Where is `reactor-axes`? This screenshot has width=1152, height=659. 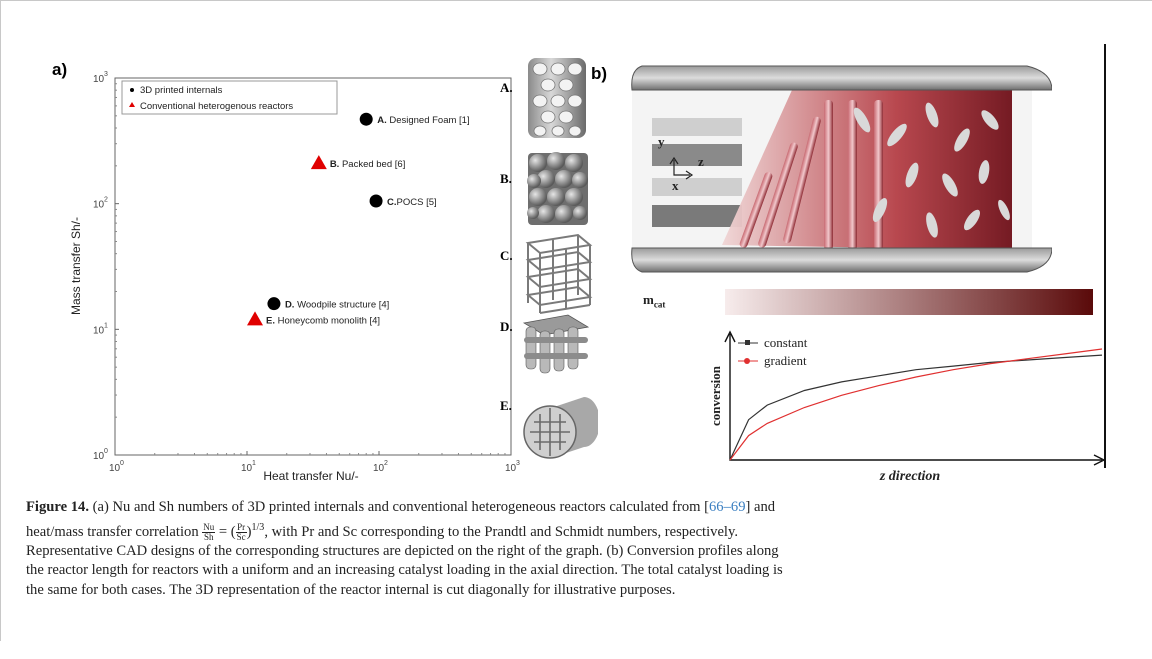 reactor-axes is located at coordinates (681, 168).